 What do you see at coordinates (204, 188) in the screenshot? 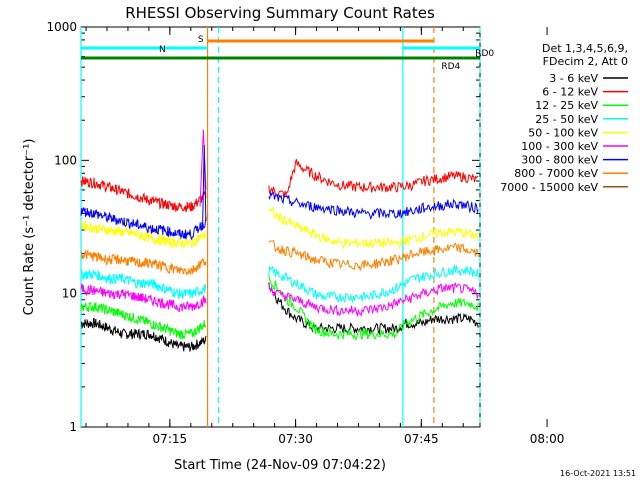
I see `flare-spike` at bounding box center [204, 188].